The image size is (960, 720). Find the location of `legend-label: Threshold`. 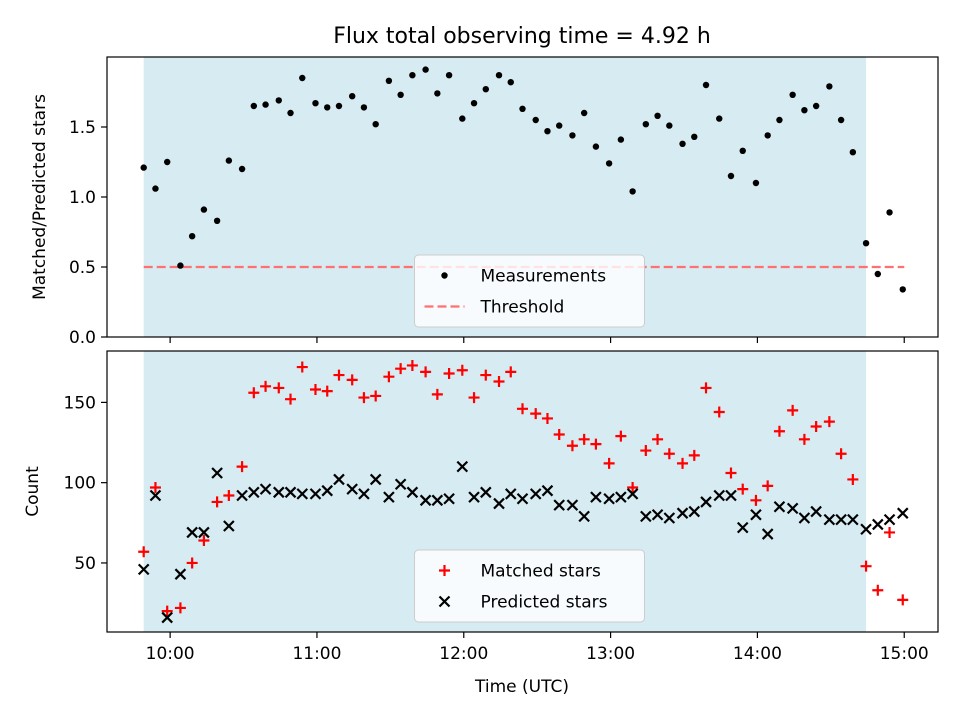

legend-label: Threshold is located at coordinates (522, 308).